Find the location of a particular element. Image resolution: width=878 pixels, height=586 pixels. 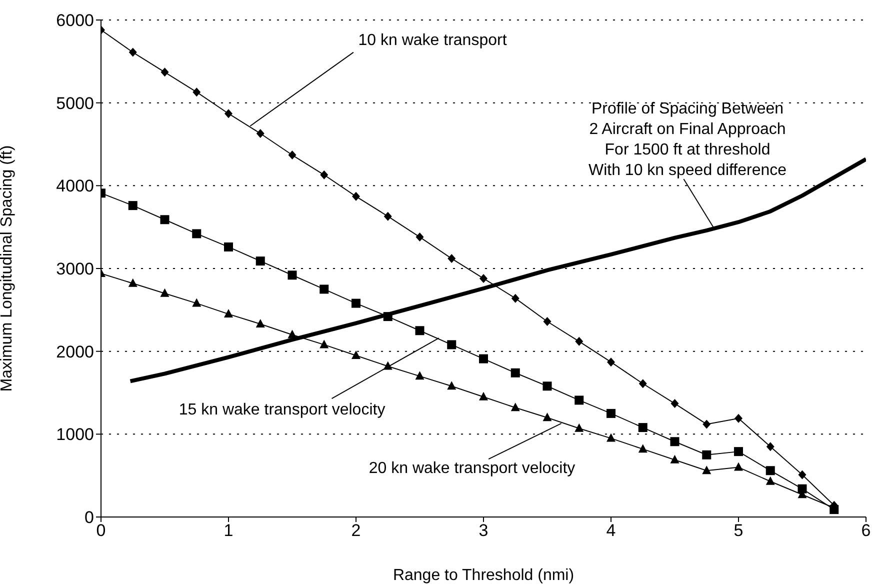

y-tick-label: 2000 is located at coordinates (75, 352).